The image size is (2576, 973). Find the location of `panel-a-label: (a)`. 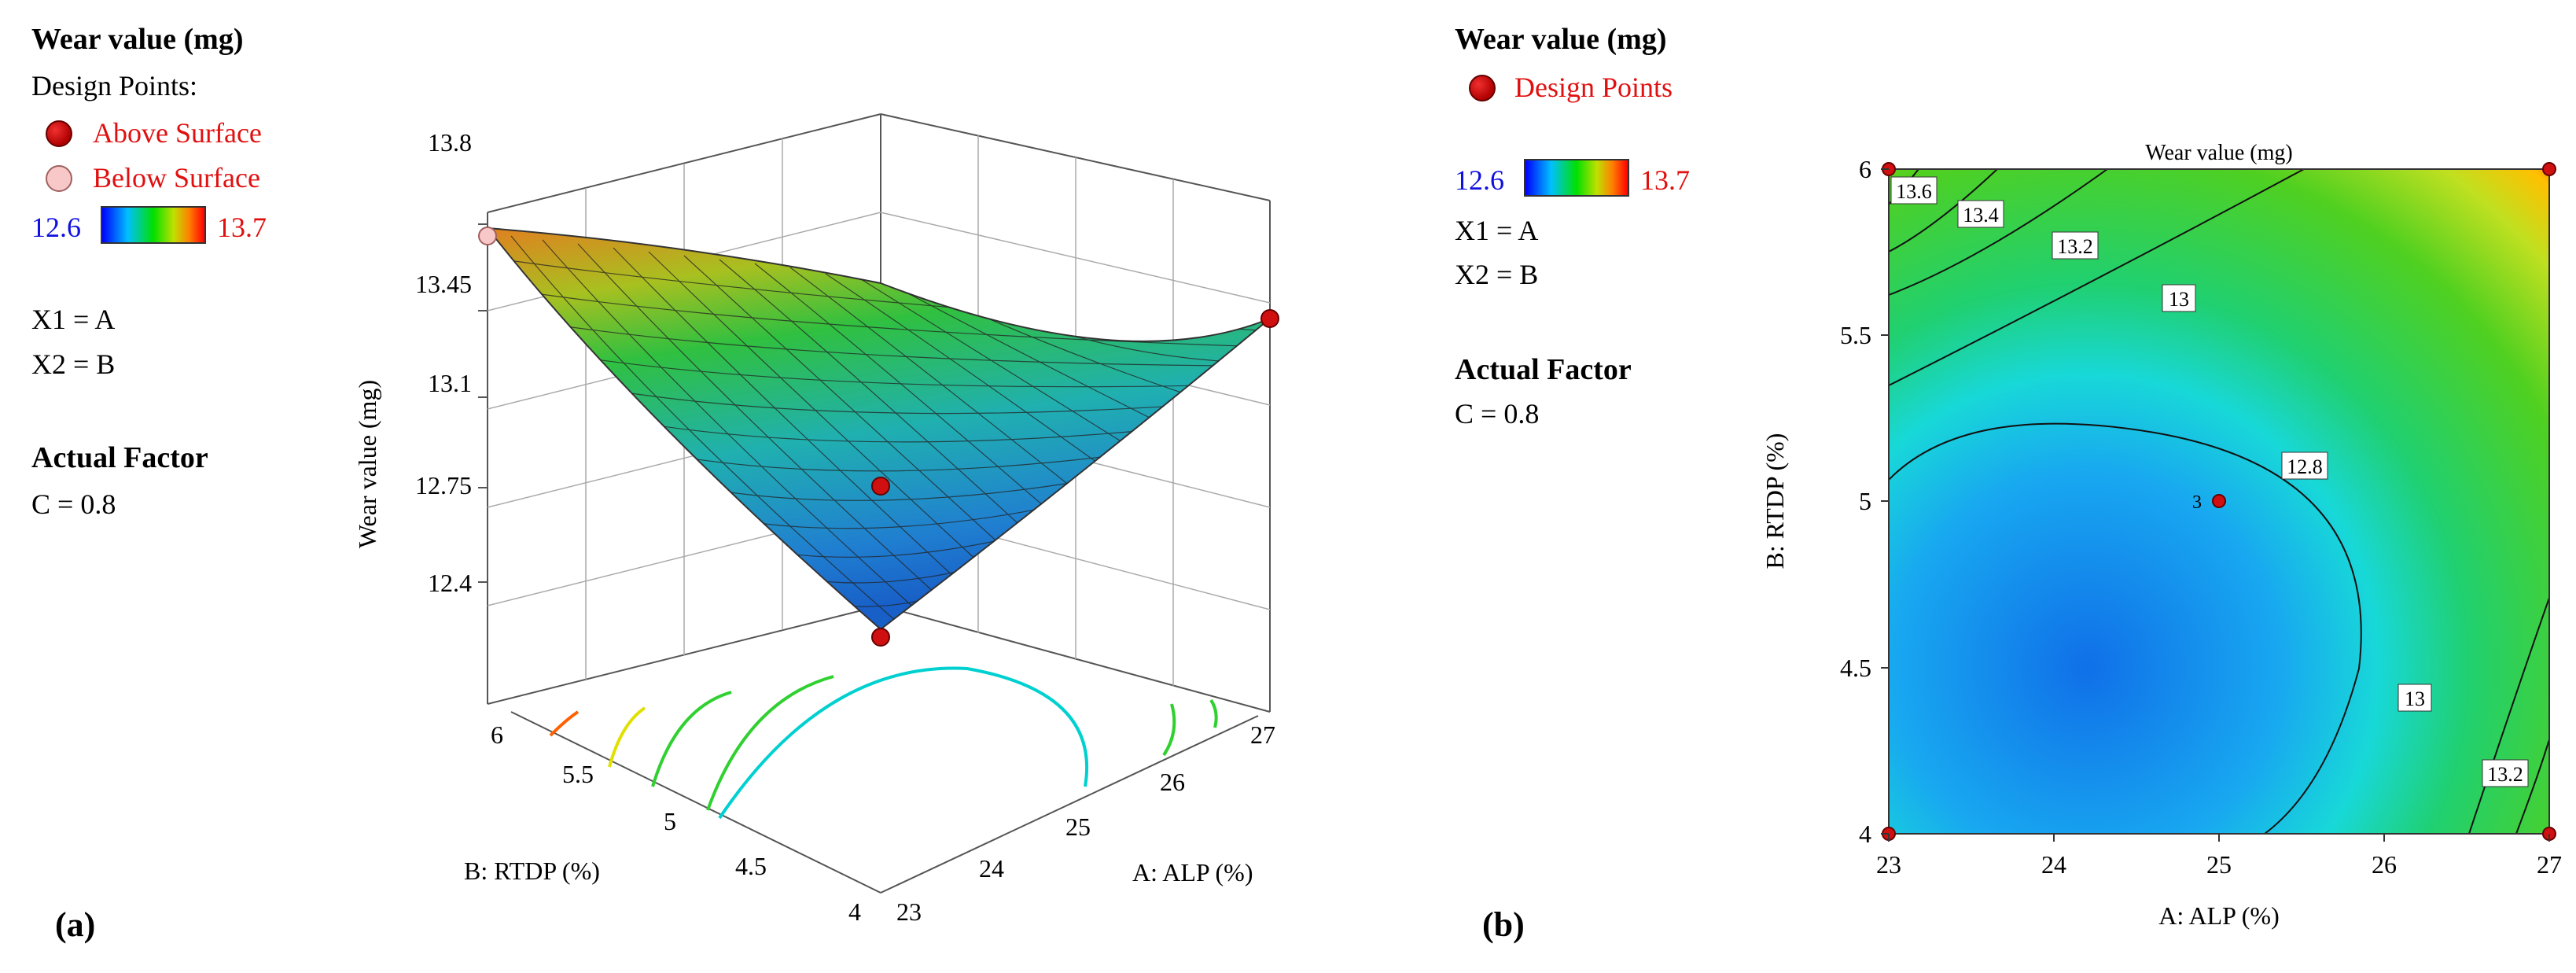

panel-a-label: (a) is located at coordinates (75, 924).